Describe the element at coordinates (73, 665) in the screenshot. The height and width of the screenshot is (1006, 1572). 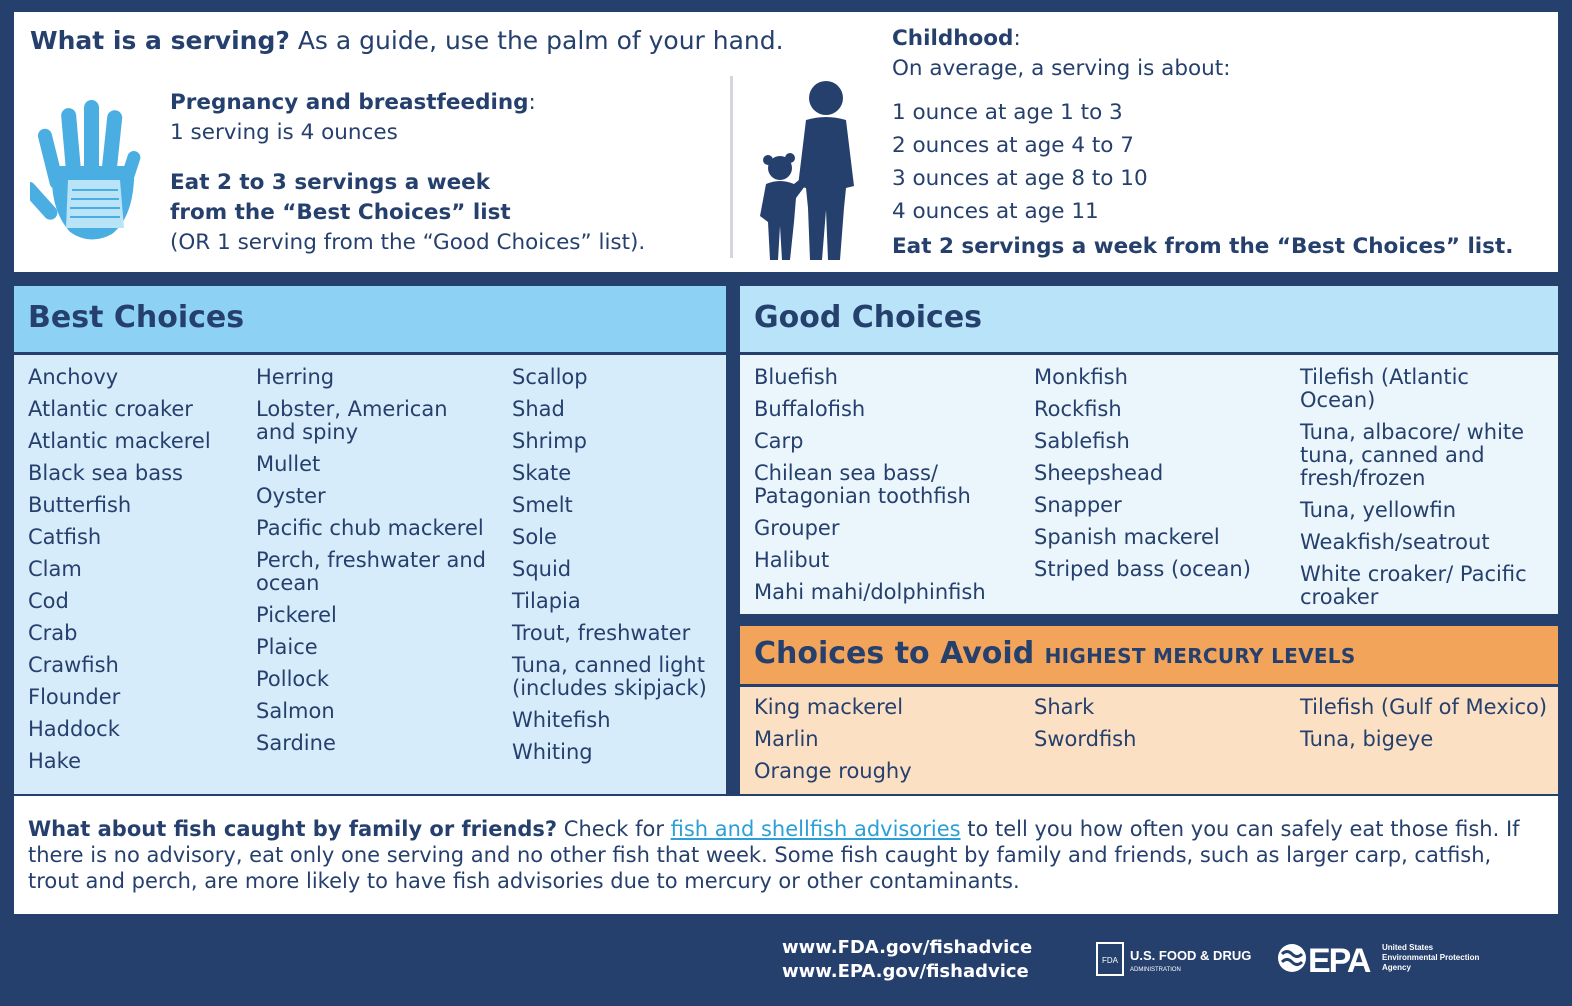
I see `fish-item: Crawfish` at that location.